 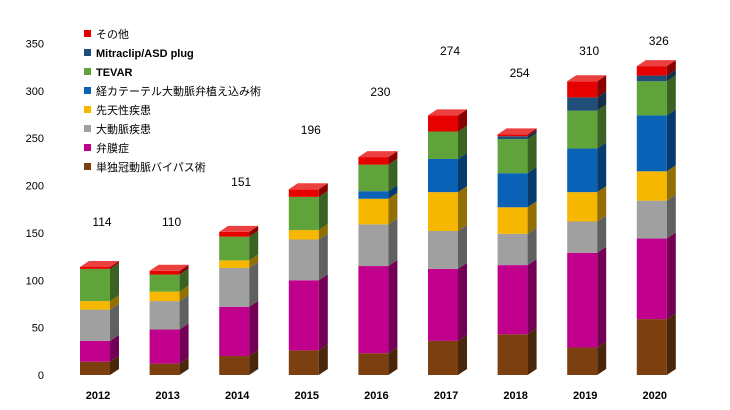 What do you see at coordinates (151, 167) in the screenshot?
I see `legend-label: 単独冠動脈バイパス術` at bounding box center [151, 167].